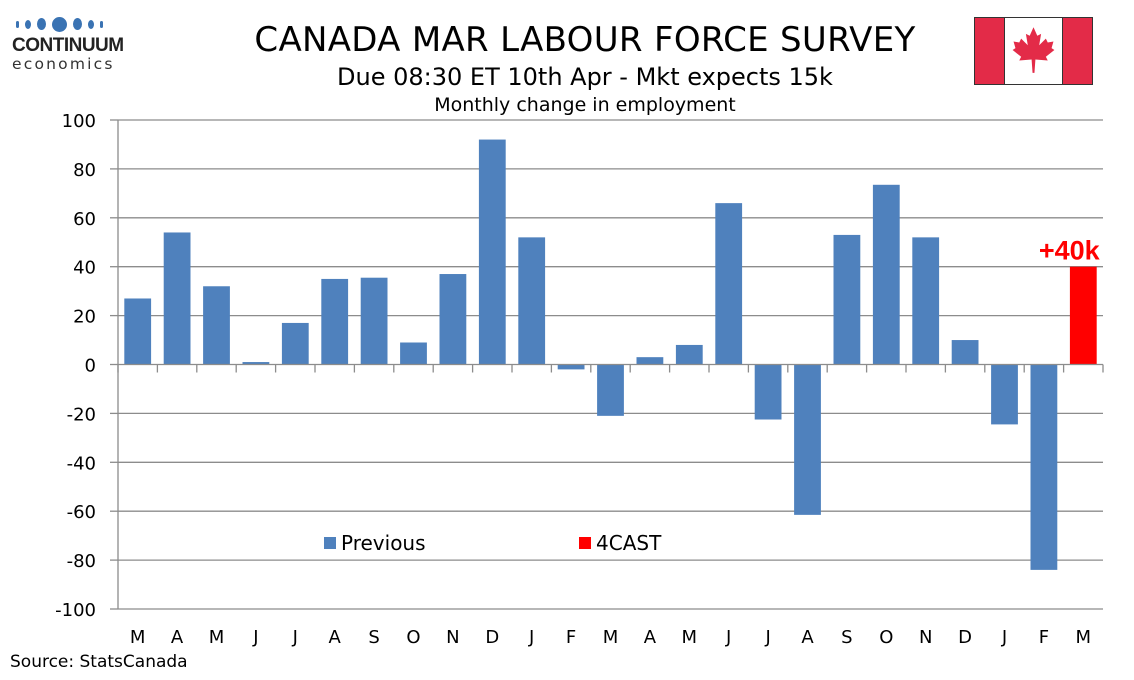 This screenshot has width=1134, height=680. What do you see at coordinates (81, 512) in the screenshot?
I see `y-tick-label: -60` at bounding box center [81, 512].